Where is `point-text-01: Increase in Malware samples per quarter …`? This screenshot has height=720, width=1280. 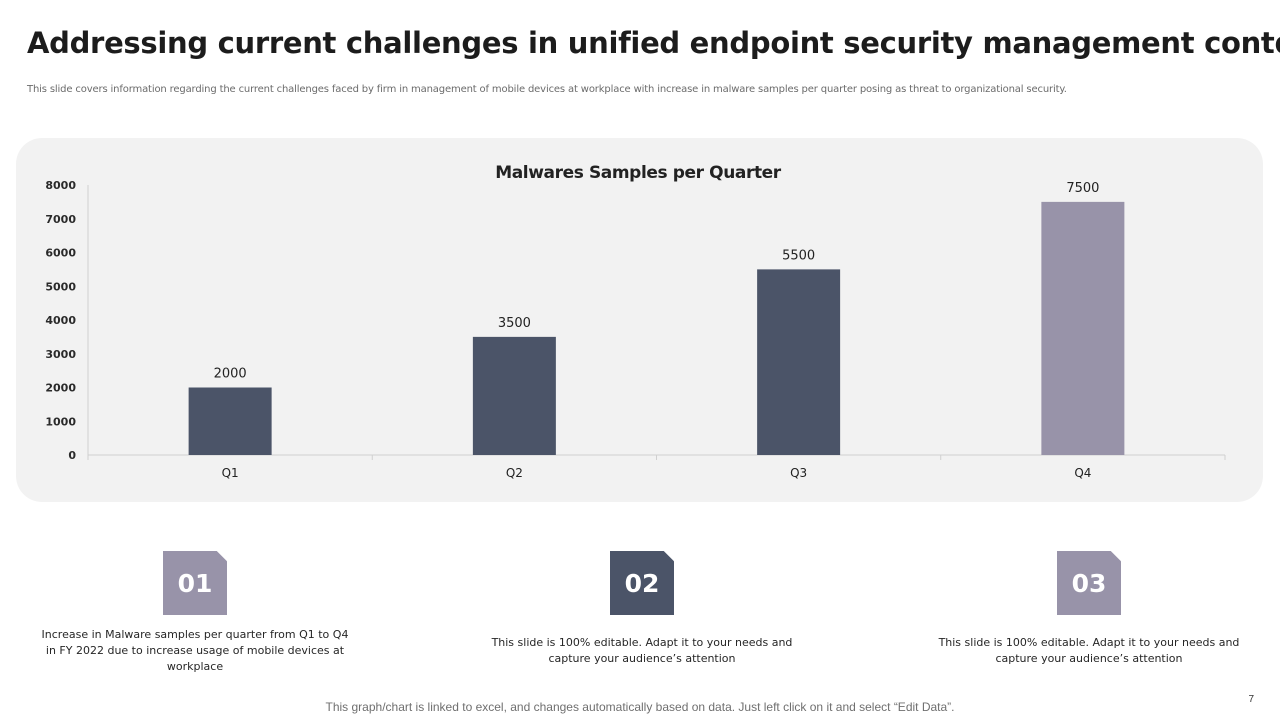 point-text-01: Increase in Malware samples per quarter … is located at coordinates (195, 650).